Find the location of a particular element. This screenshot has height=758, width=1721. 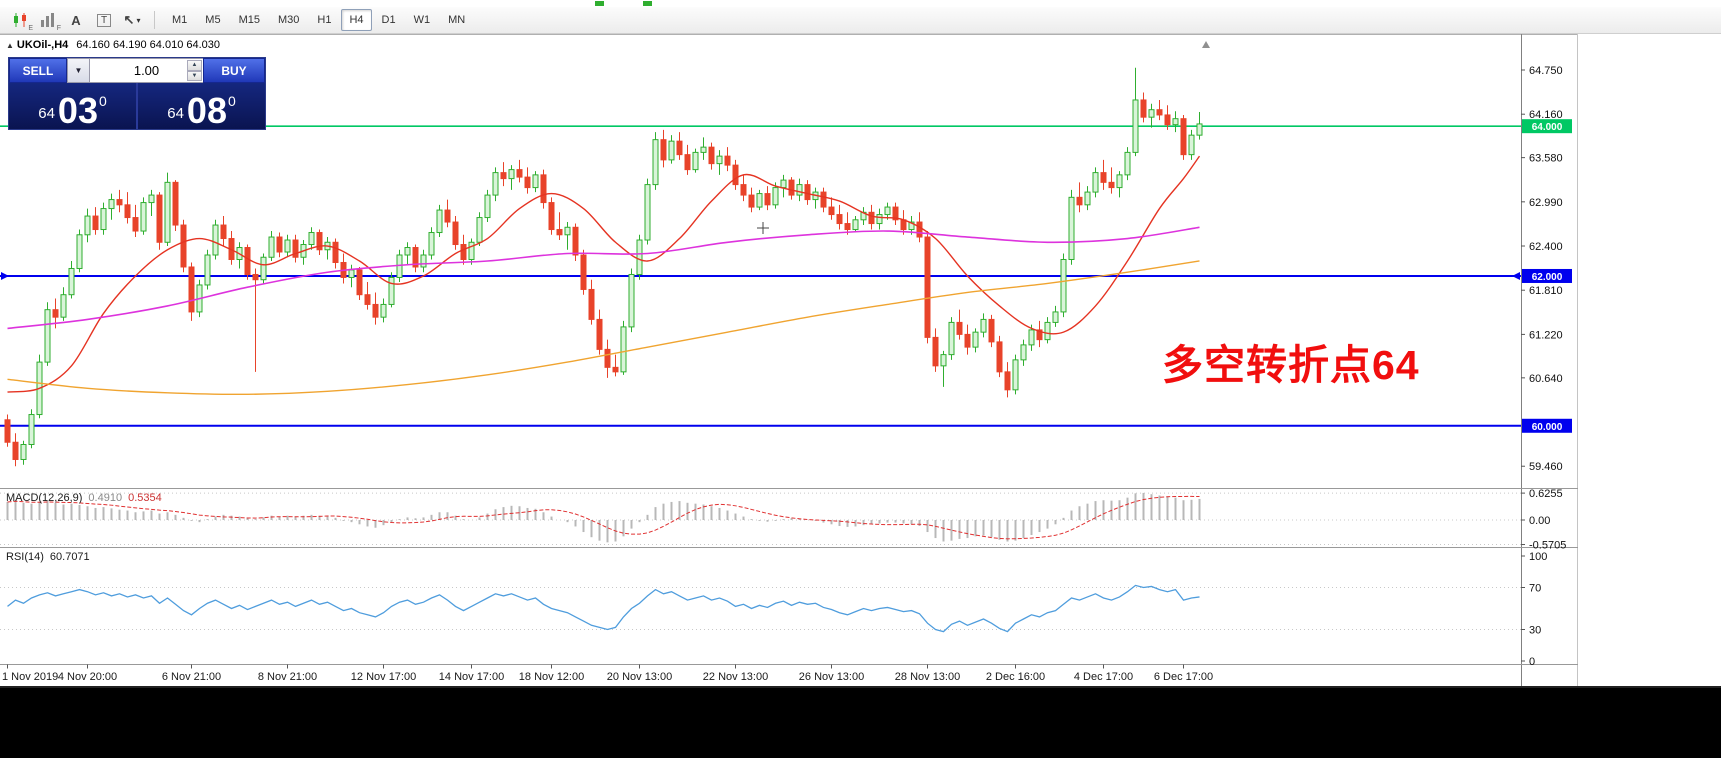

timeframe-button-m15: M15 is located at coordinates (249, 20).